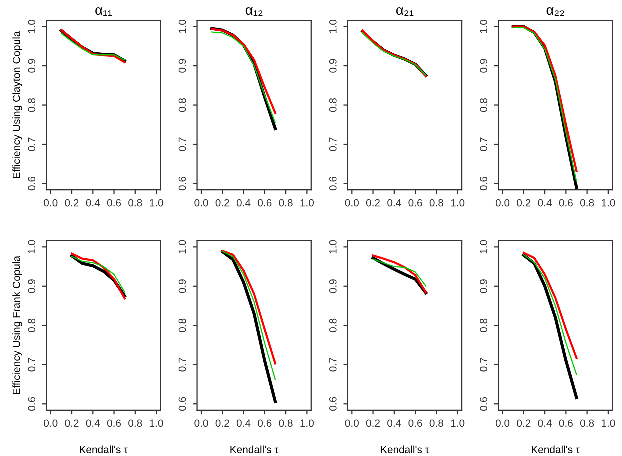 Image resolution: width=622 pixels, height=456 pixels. What do you see at coordinates (254, 11) in the screenshot?
I see `chart-title: α₁₂` at bounding box center [254, 11].